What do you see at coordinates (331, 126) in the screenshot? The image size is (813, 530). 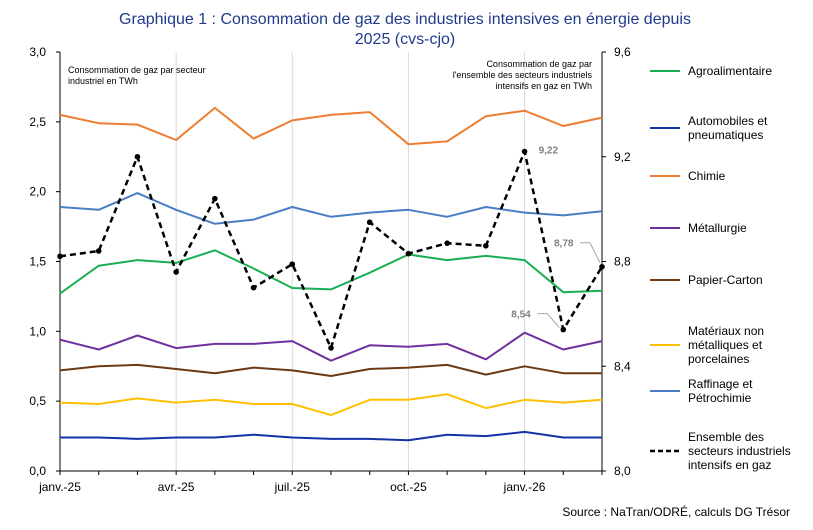 I see `series-line-chimie` at bounding box center [331, 126].